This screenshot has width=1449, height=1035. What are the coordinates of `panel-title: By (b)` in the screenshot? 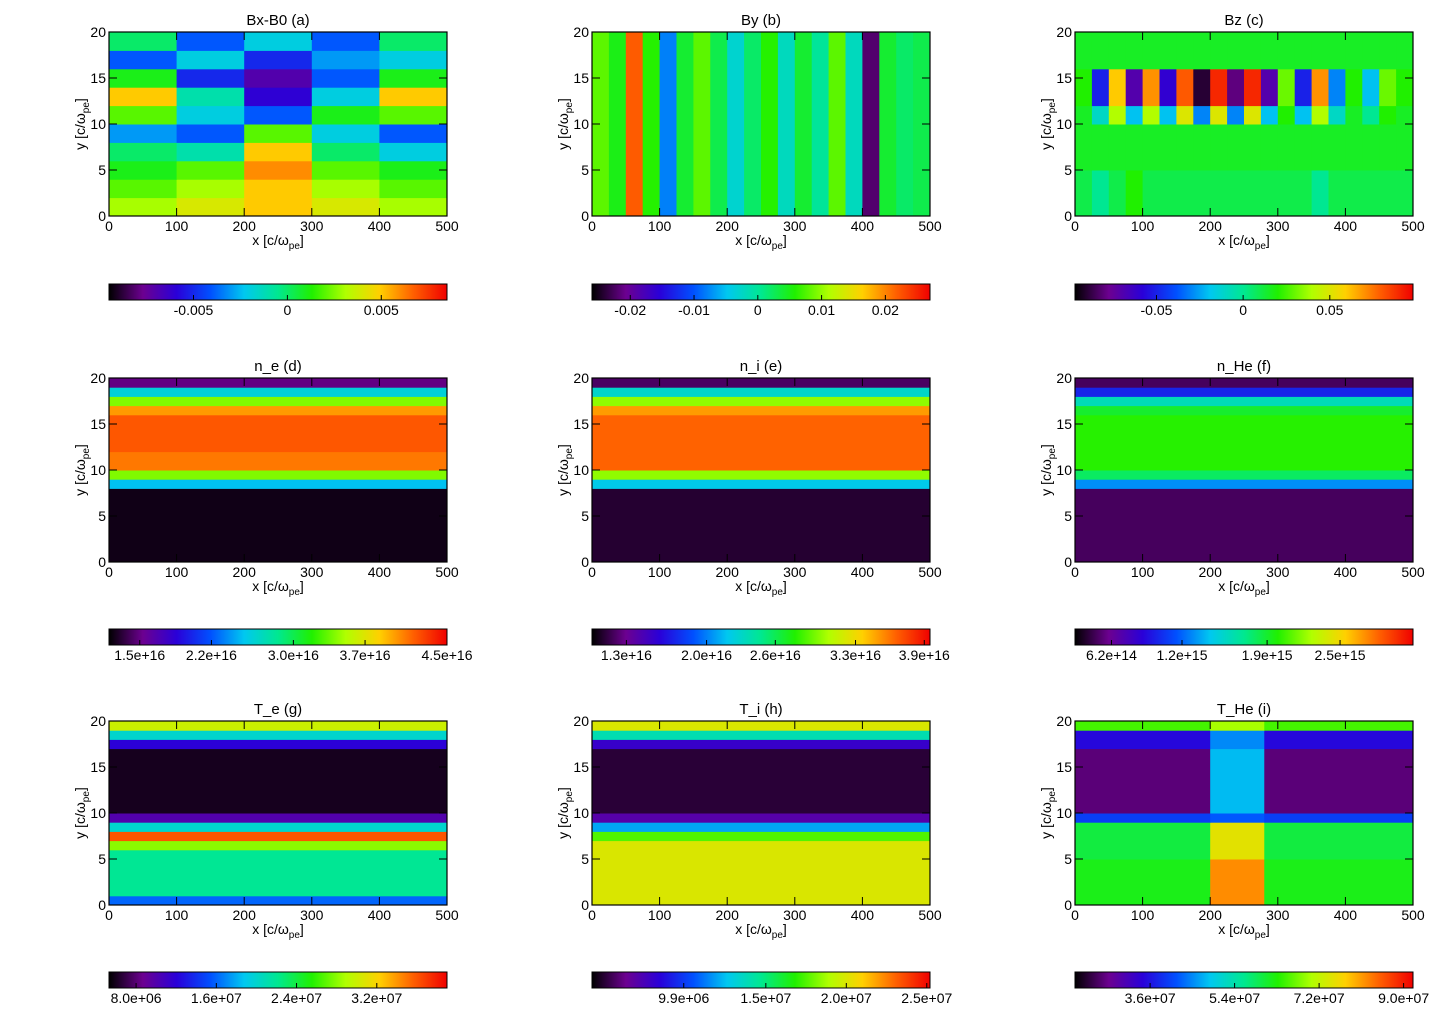 It's located at (761, 20).